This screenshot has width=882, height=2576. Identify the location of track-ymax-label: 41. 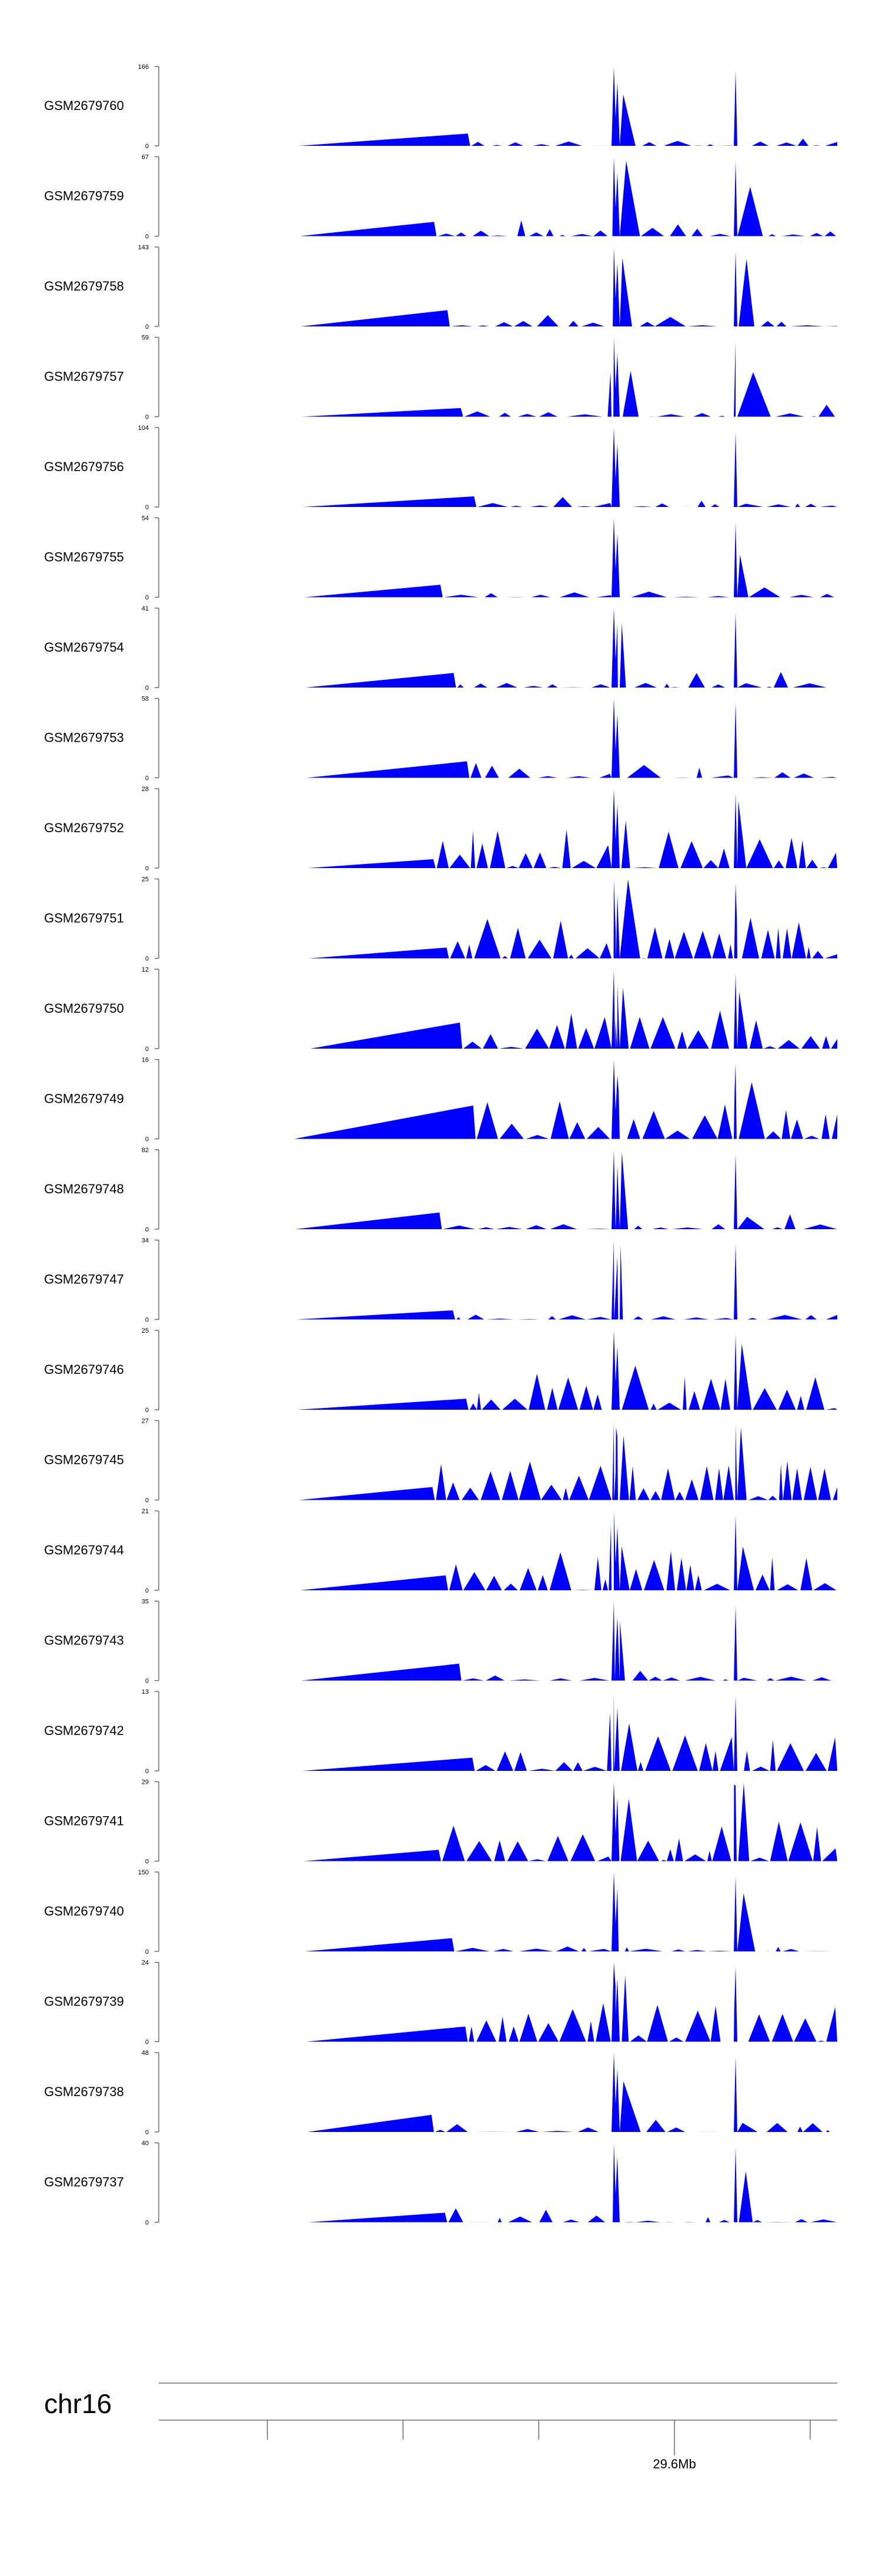
(145, 608).